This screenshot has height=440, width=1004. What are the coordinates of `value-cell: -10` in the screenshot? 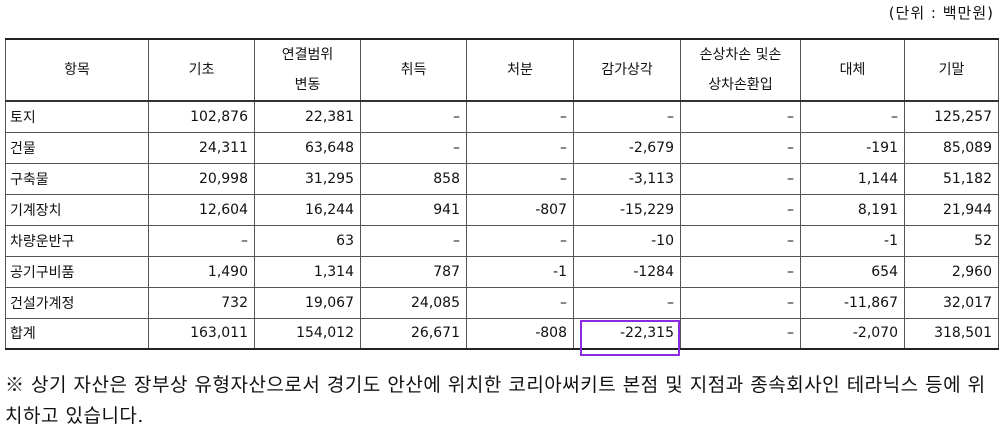 It's located at (627, 240).